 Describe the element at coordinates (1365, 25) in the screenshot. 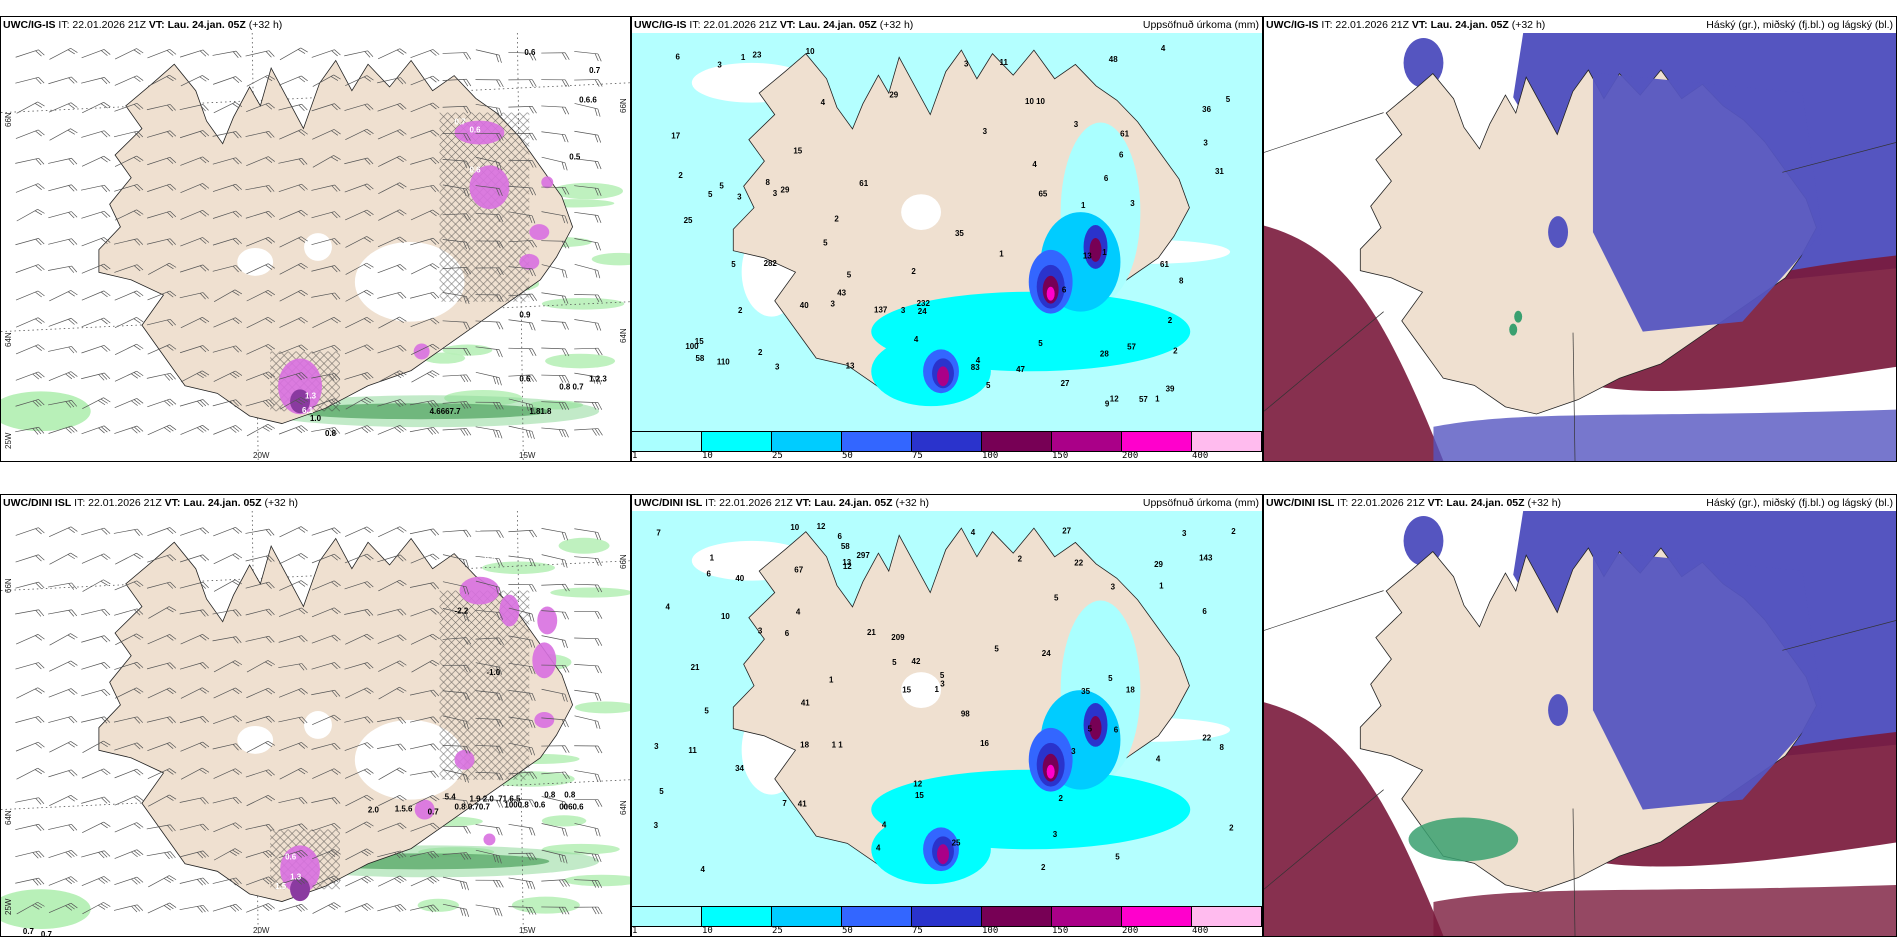

I see `init-time: IT: 22.01.2026 21Z` at that location.